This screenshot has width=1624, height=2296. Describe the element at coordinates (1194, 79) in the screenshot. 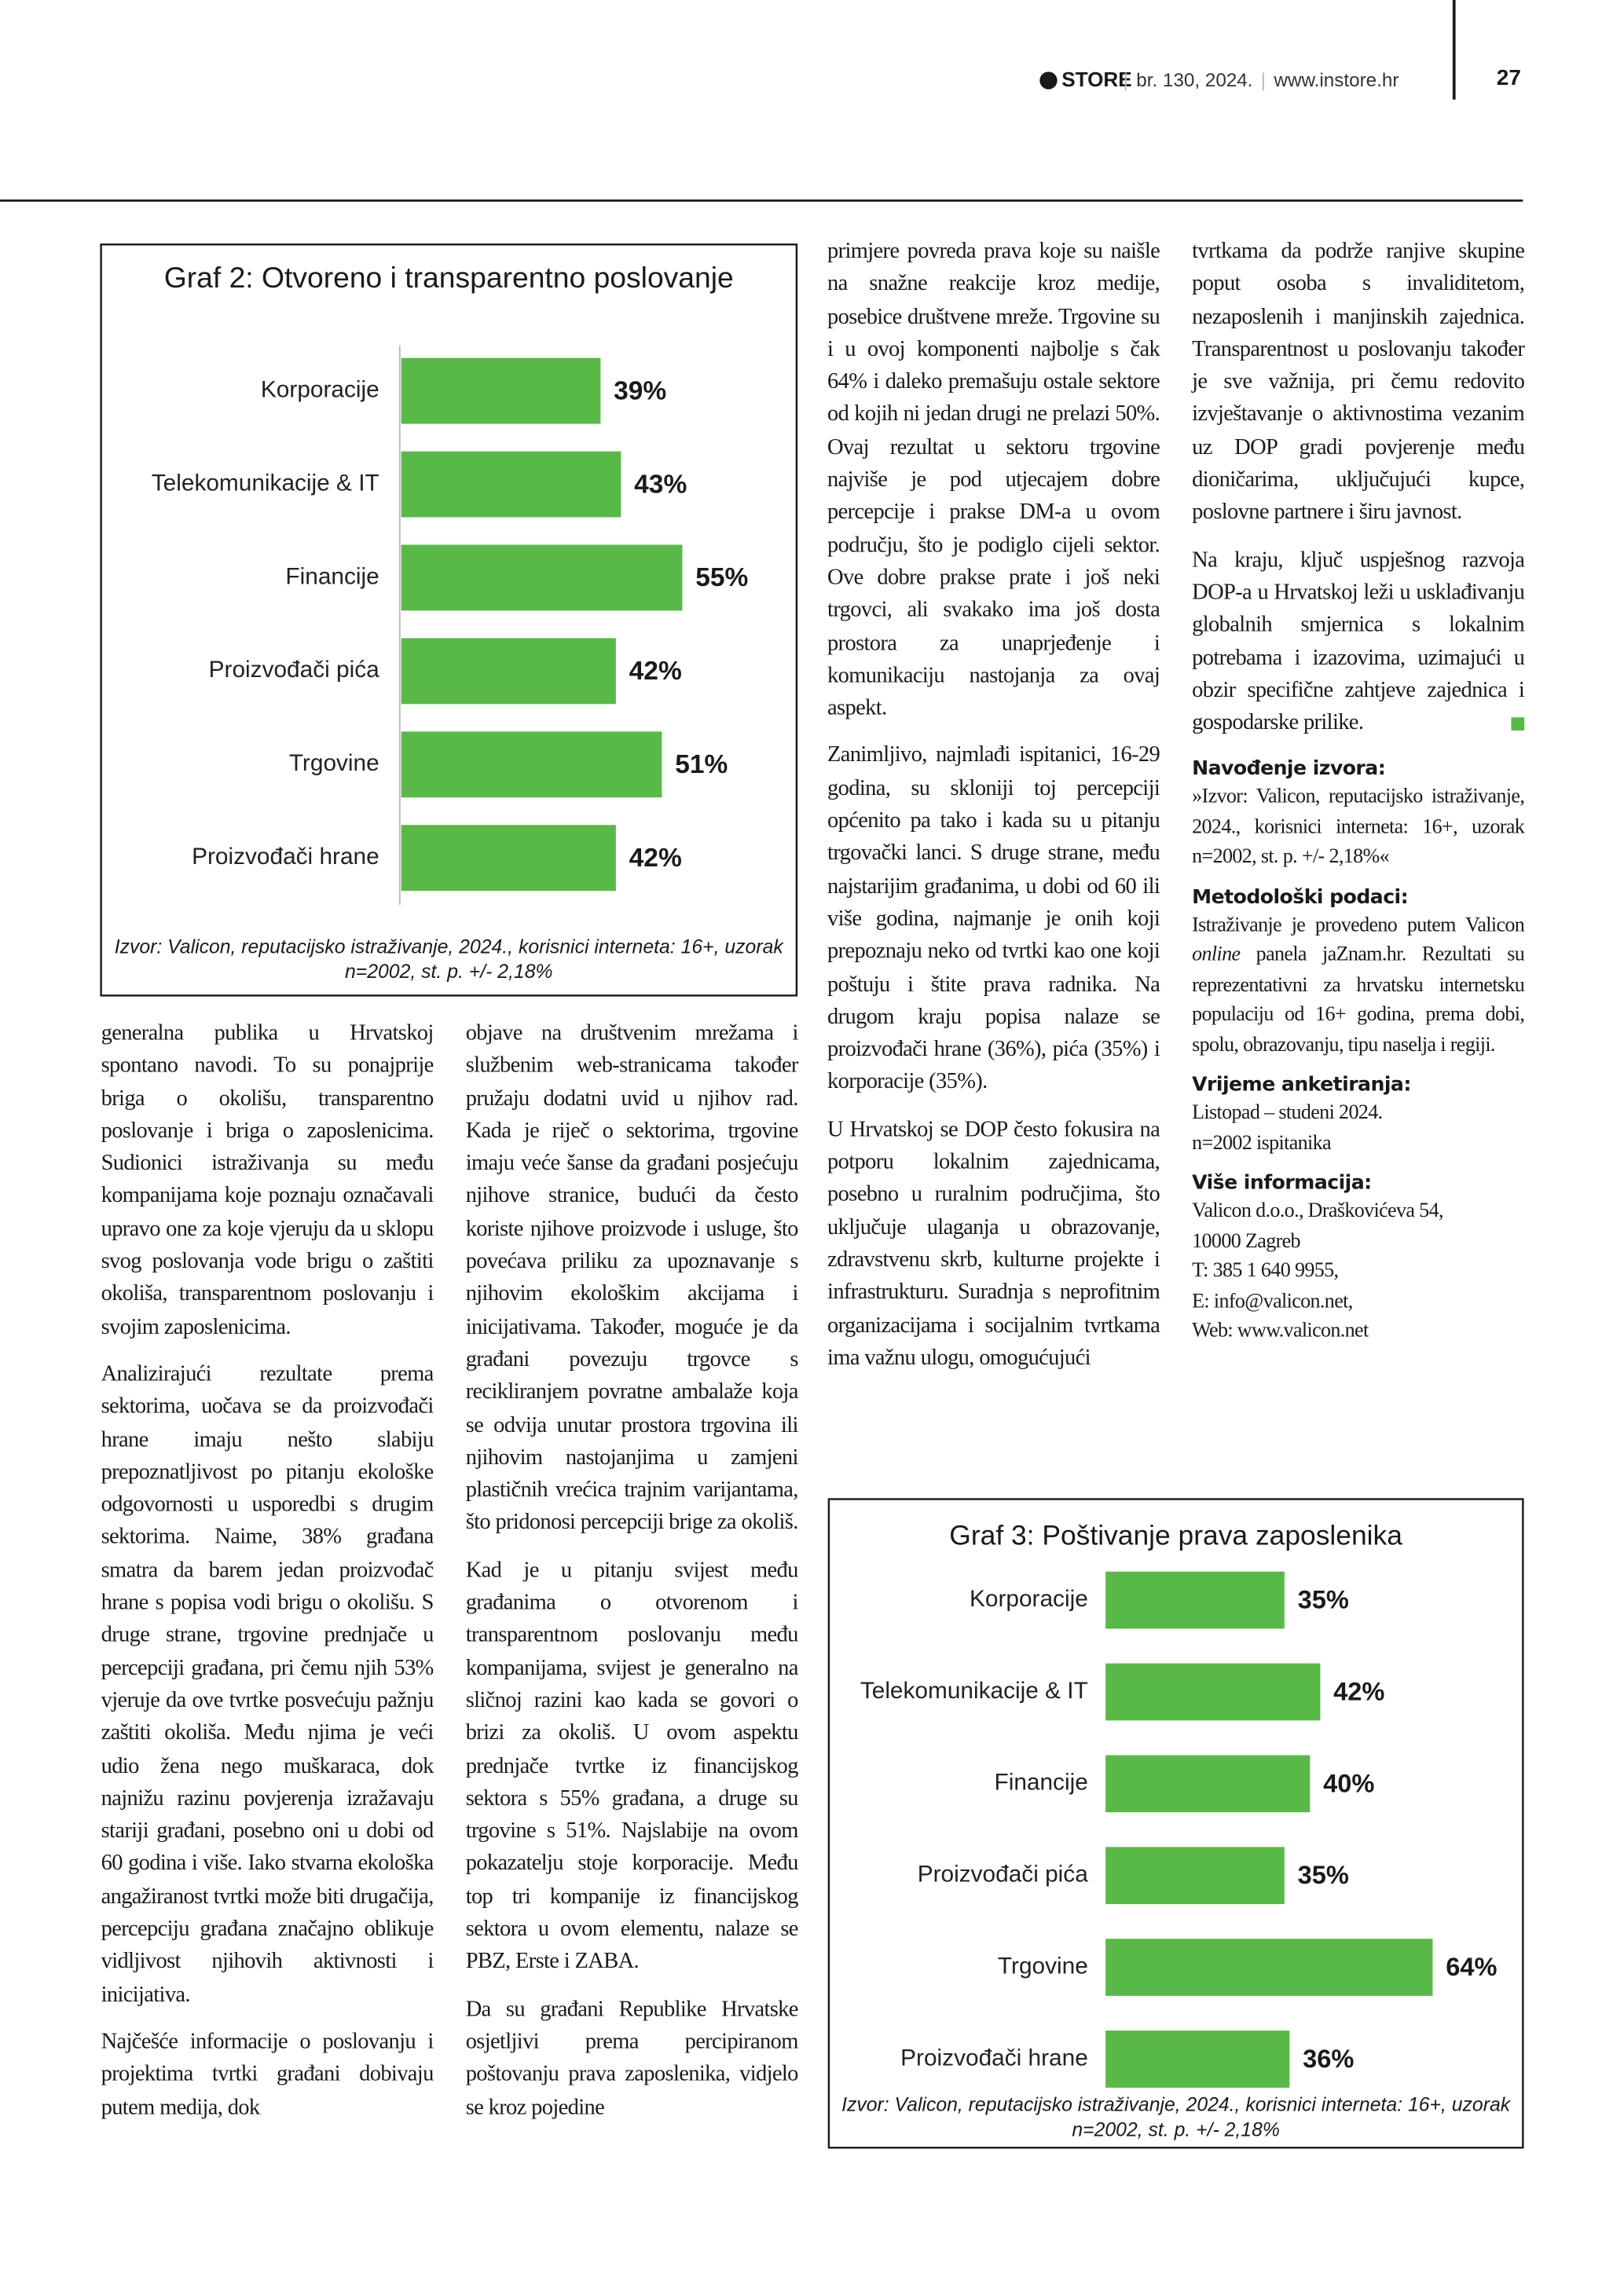

I see `issue: br. 130, 2024.` at that location.